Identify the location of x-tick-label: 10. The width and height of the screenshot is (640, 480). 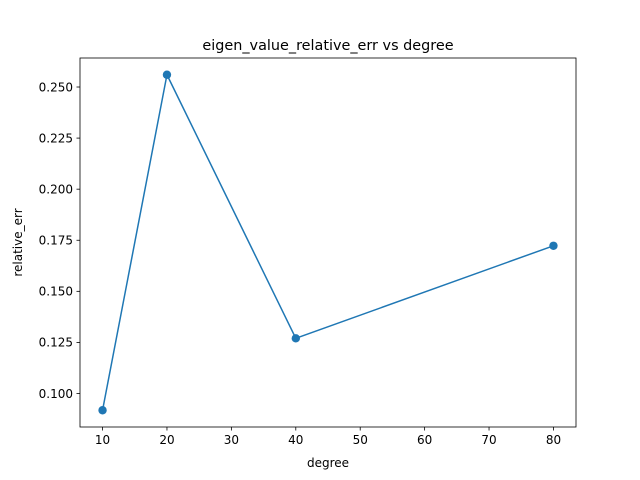
(102, 440).